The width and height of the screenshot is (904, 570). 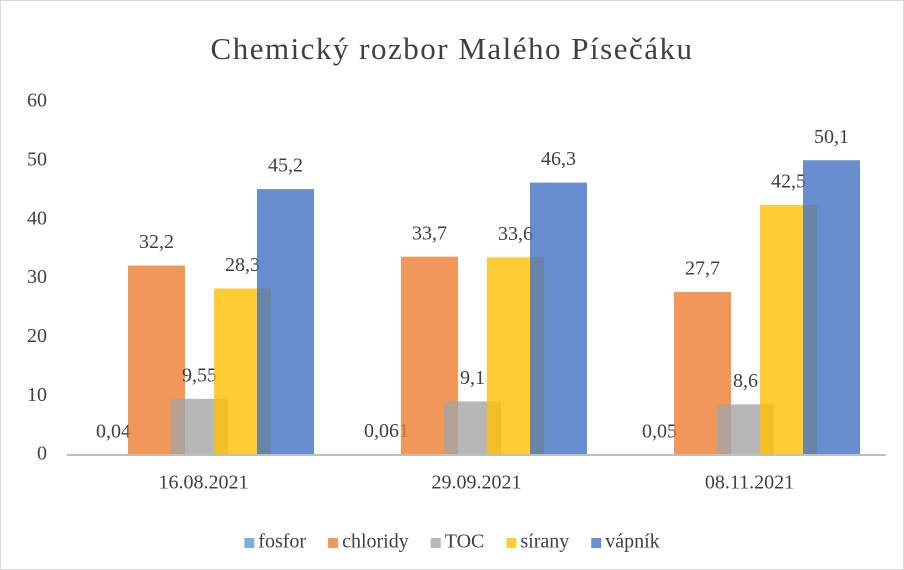 What do you see at coordinates (37, 277) in the screenshot?
I see `y-tick-label: 30` at bounding box center [37, 277].